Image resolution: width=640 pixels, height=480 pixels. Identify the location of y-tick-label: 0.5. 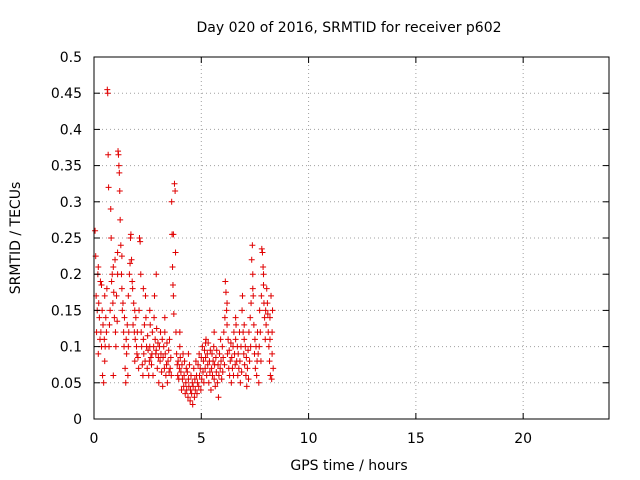
(71, 58).